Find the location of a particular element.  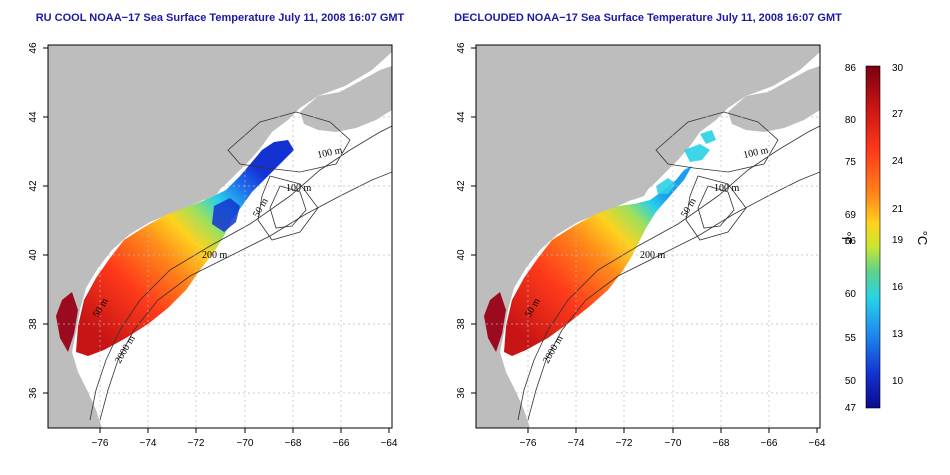

colorbar-f-tick-55: 55 is located at coordinates (851, 338).